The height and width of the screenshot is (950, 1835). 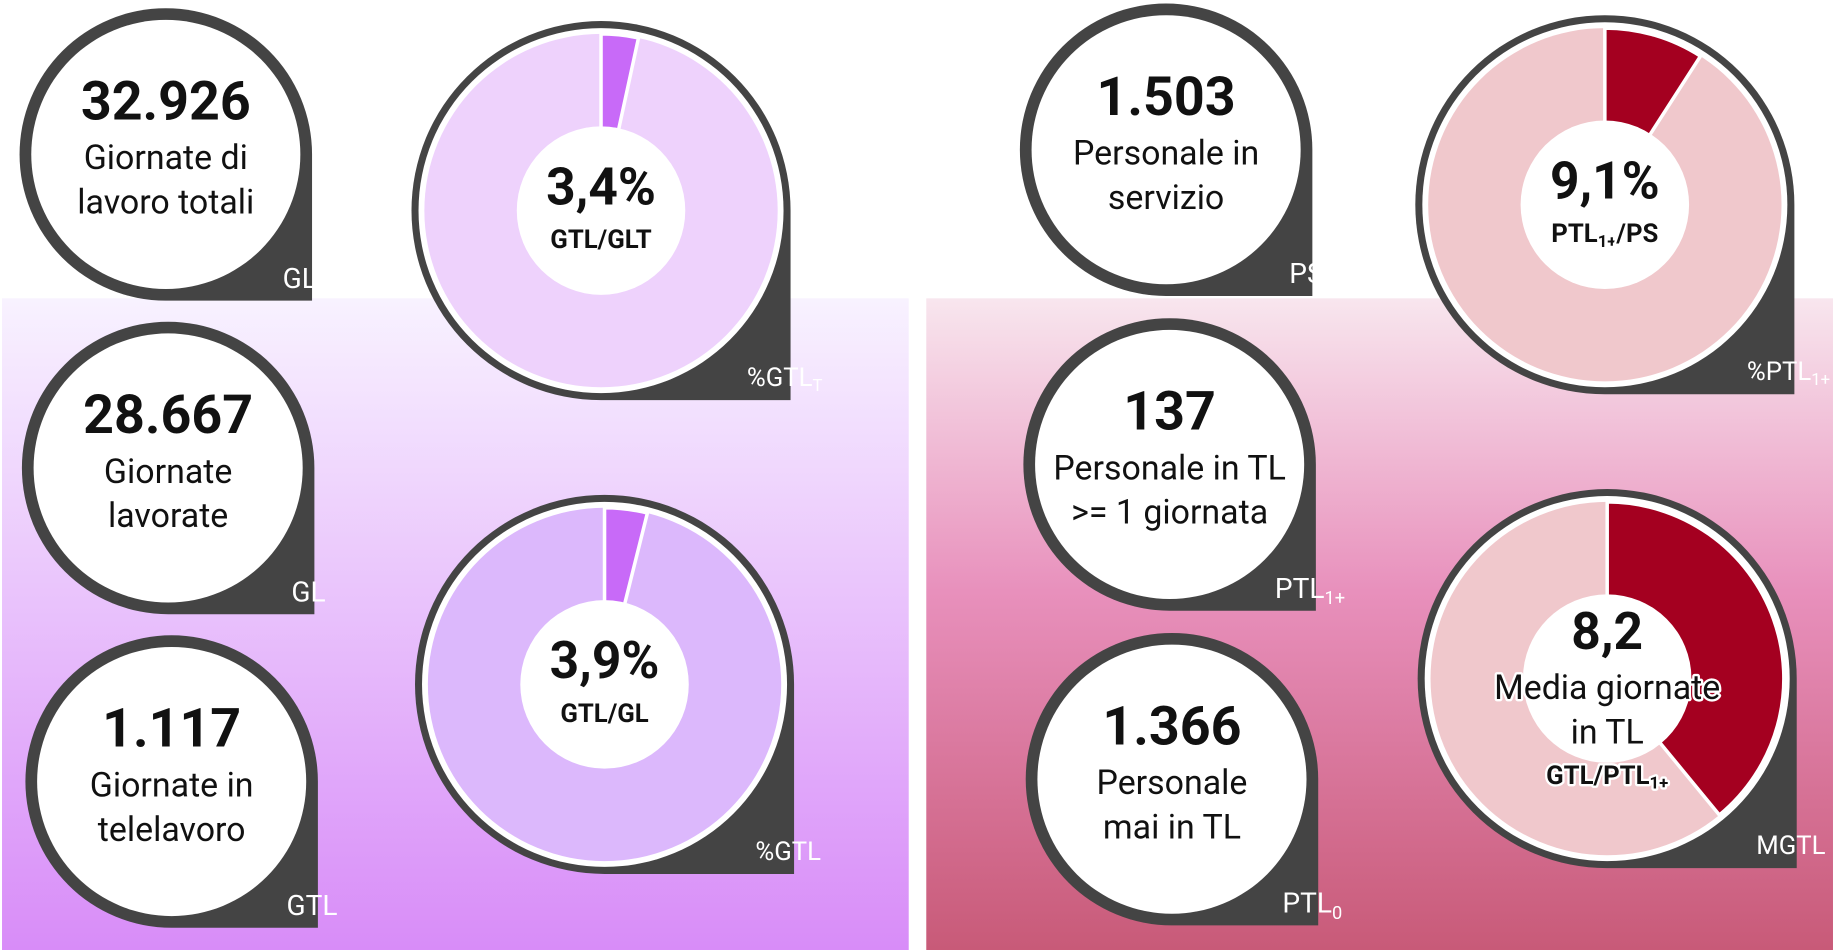 What do you see at coordinates (1820, 380) in the screenshot?
I see `gauge-code-sub: 1+` at bounding box center [1820, 380].